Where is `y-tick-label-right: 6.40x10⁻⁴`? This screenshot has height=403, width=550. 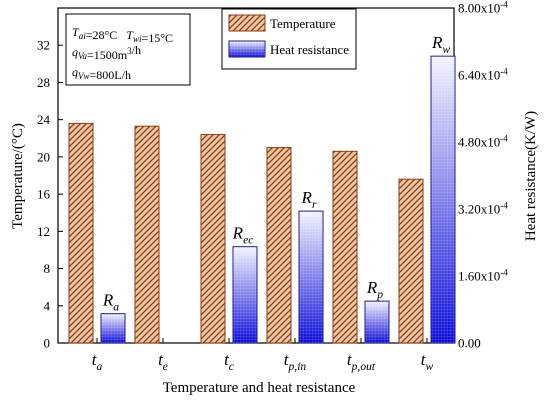 y-tick-label-right: 6.40x10⁻⁴ is located at coordinates (483, 75).